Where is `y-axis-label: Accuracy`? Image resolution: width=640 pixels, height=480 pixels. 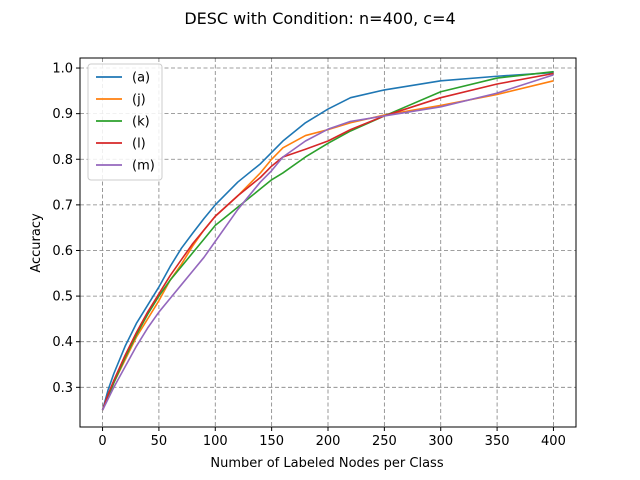
y-axis-label: Accuracy is located at coordinates (36, 243).